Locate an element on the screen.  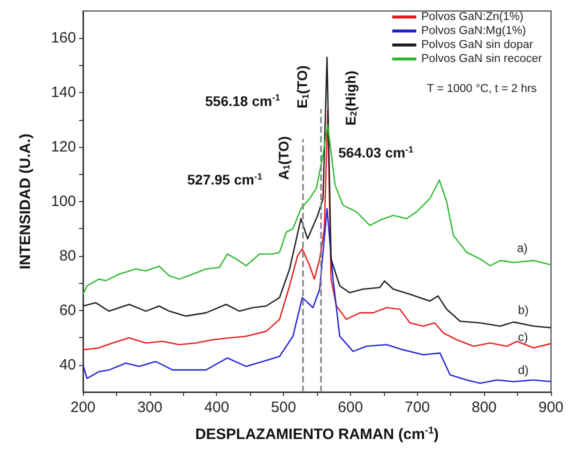
x-tick-label: 700 is located at coordinates (417, 407).